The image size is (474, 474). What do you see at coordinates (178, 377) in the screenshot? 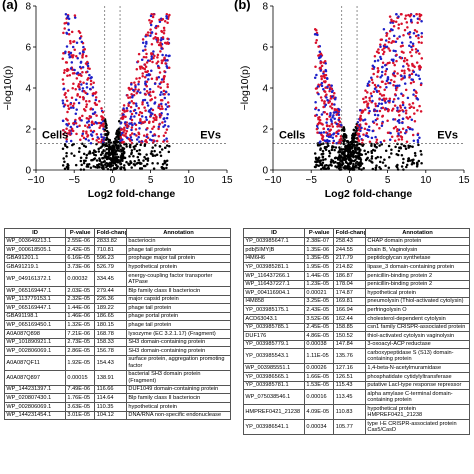
I see `annotation-cell: bacterial SH3 domain protein (Fragment)` at bounding box center [178, 377].